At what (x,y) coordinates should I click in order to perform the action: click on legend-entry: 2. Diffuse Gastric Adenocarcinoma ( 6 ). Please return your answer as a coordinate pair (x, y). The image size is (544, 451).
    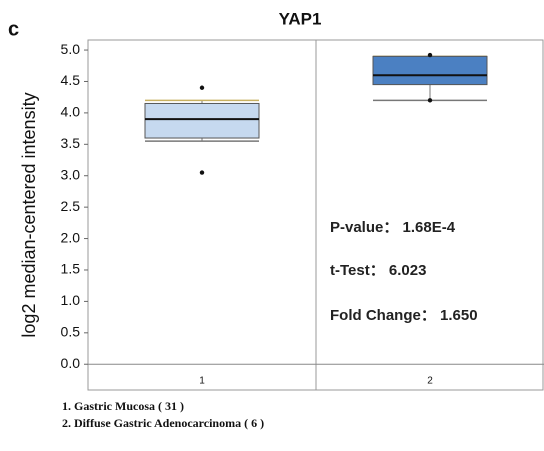
    Looking at the image, I should click on (163, 423).